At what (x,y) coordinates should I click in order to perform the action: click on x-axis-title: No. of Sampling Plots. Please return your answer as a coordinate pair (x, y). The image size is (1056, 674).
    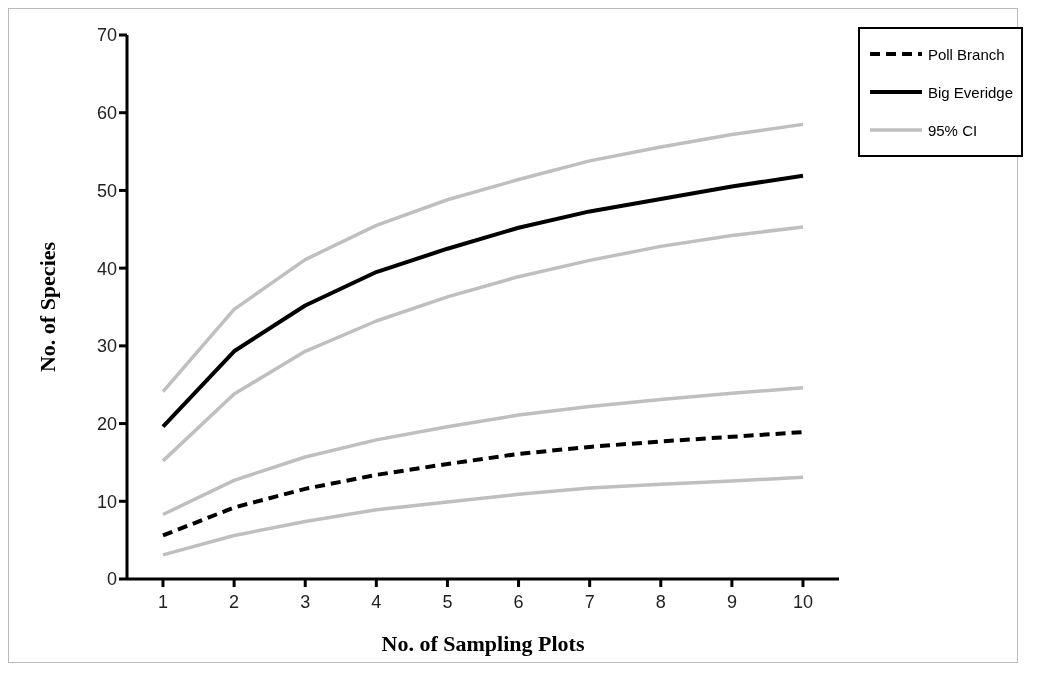
    Looking at the image, I should click on (483, 643).